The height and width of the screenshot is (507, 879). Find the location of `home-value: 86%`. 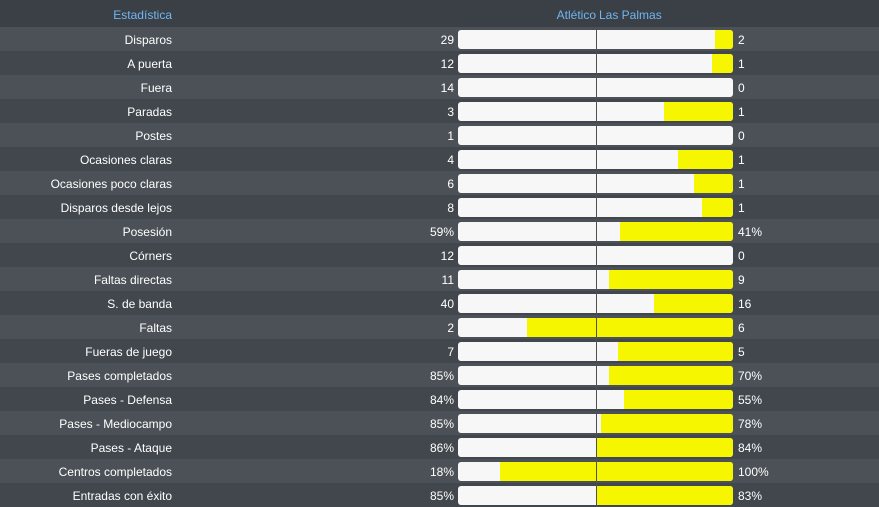

home-value: 86% is located at coordinates (441, 448).